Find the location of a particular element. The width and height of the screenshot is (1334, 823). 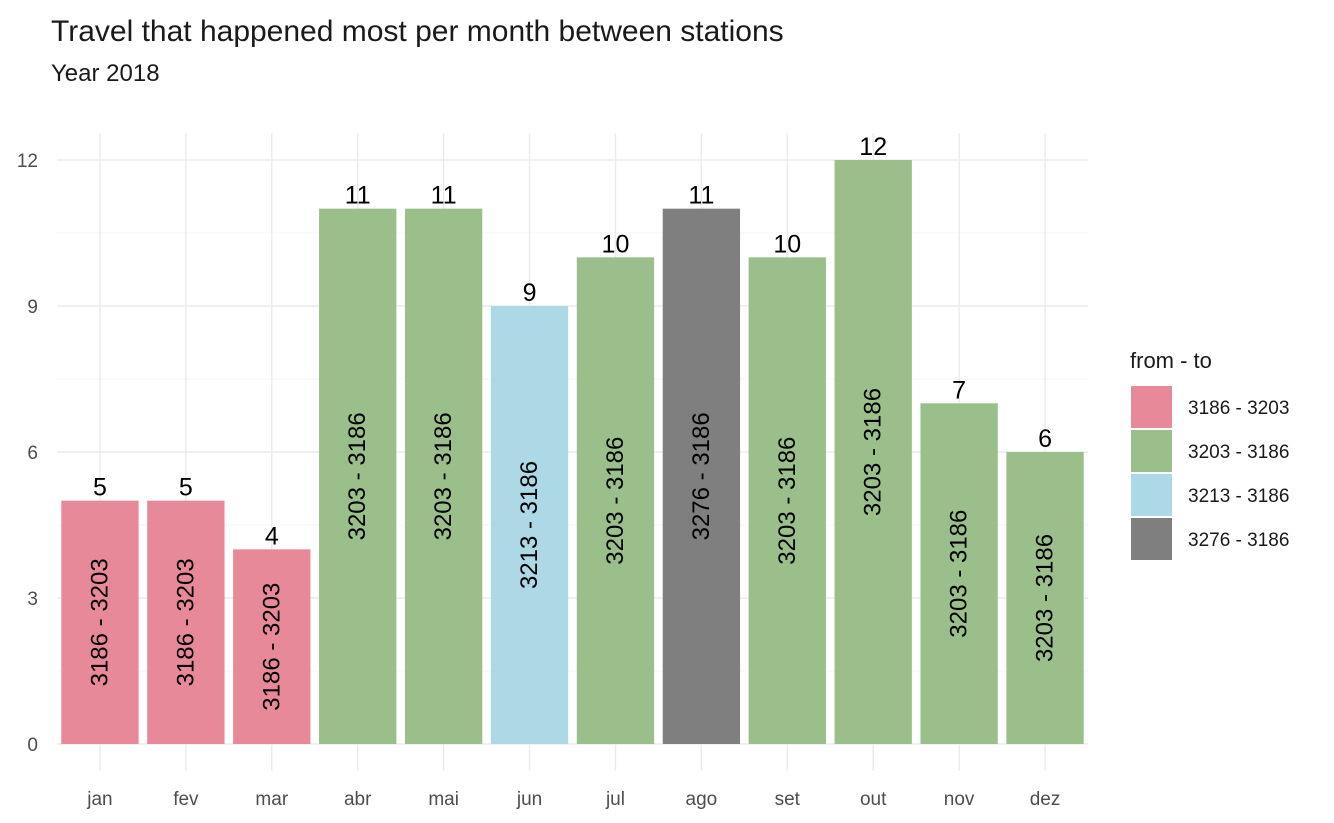

x-tick-label: mar is located at coordinates (271, 799).